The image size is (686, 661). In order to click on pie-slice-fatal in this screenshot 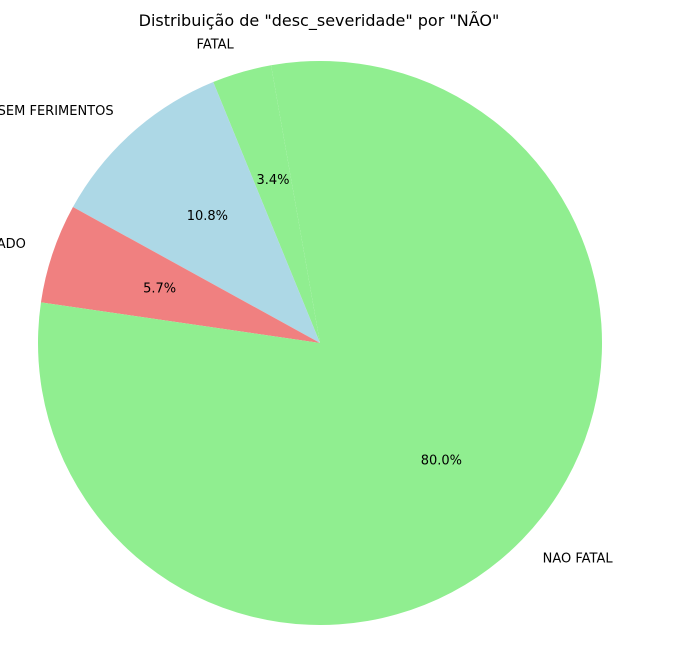, I will do `click(266, 204)`.